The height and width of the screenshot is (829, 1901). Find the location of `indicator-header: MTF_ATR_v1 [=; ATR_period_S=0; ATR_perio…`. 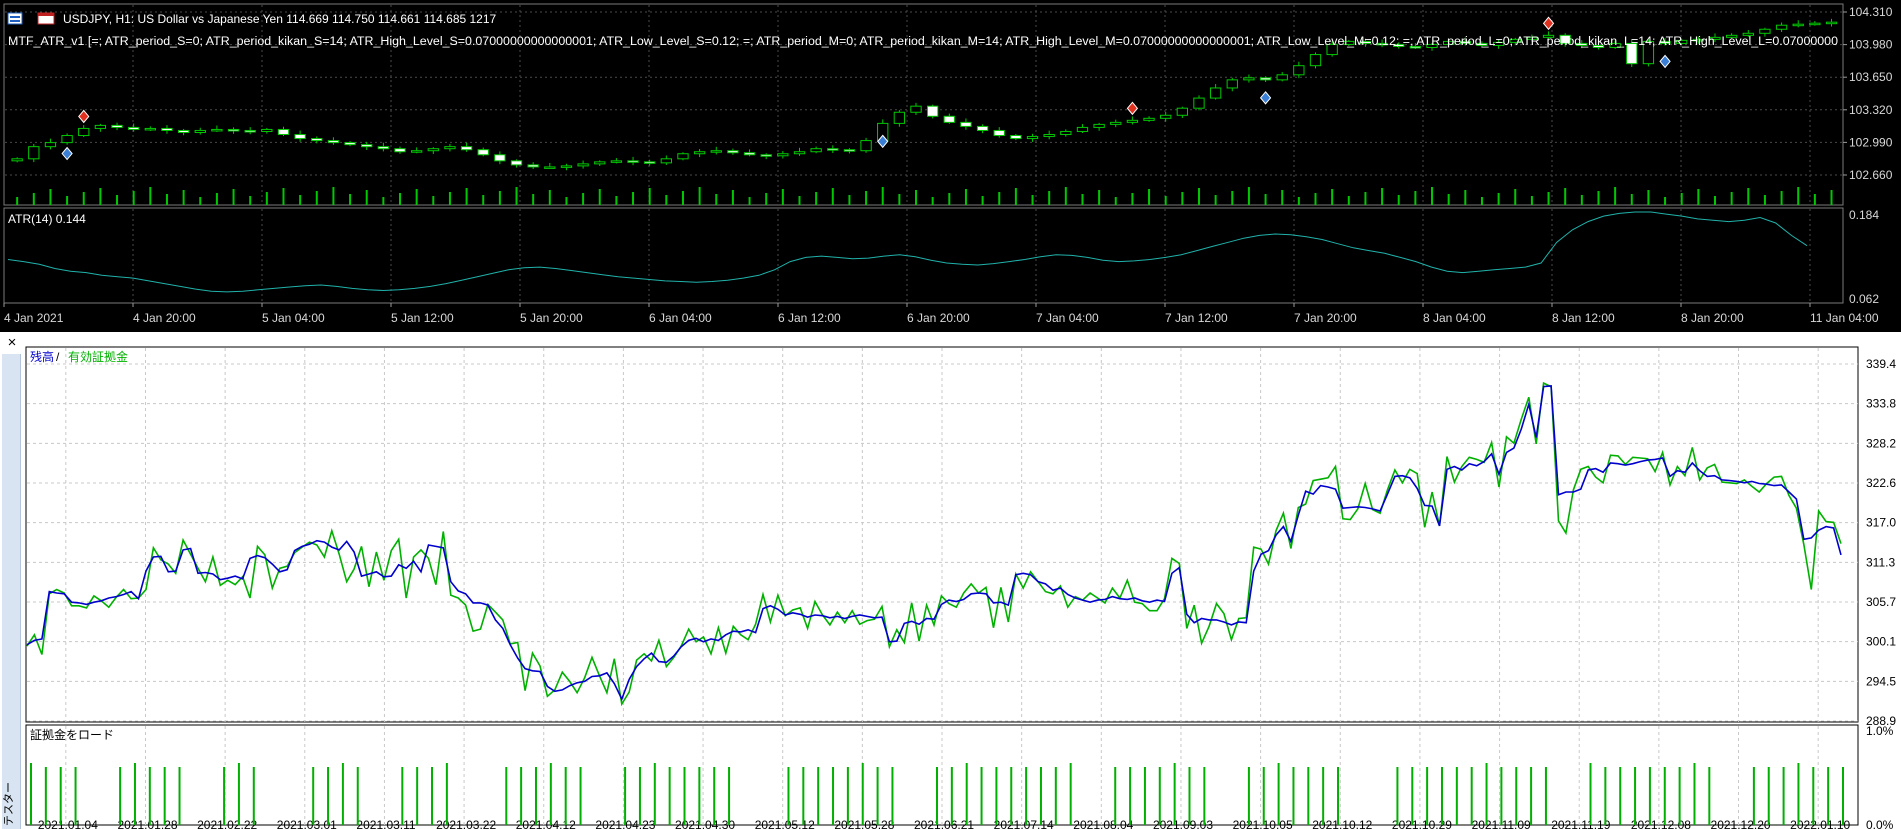

indicator-header: MTF_ATR_v1 [=; ATR_period_S=0; ATR_perio… is located at coordinates (923, 42).